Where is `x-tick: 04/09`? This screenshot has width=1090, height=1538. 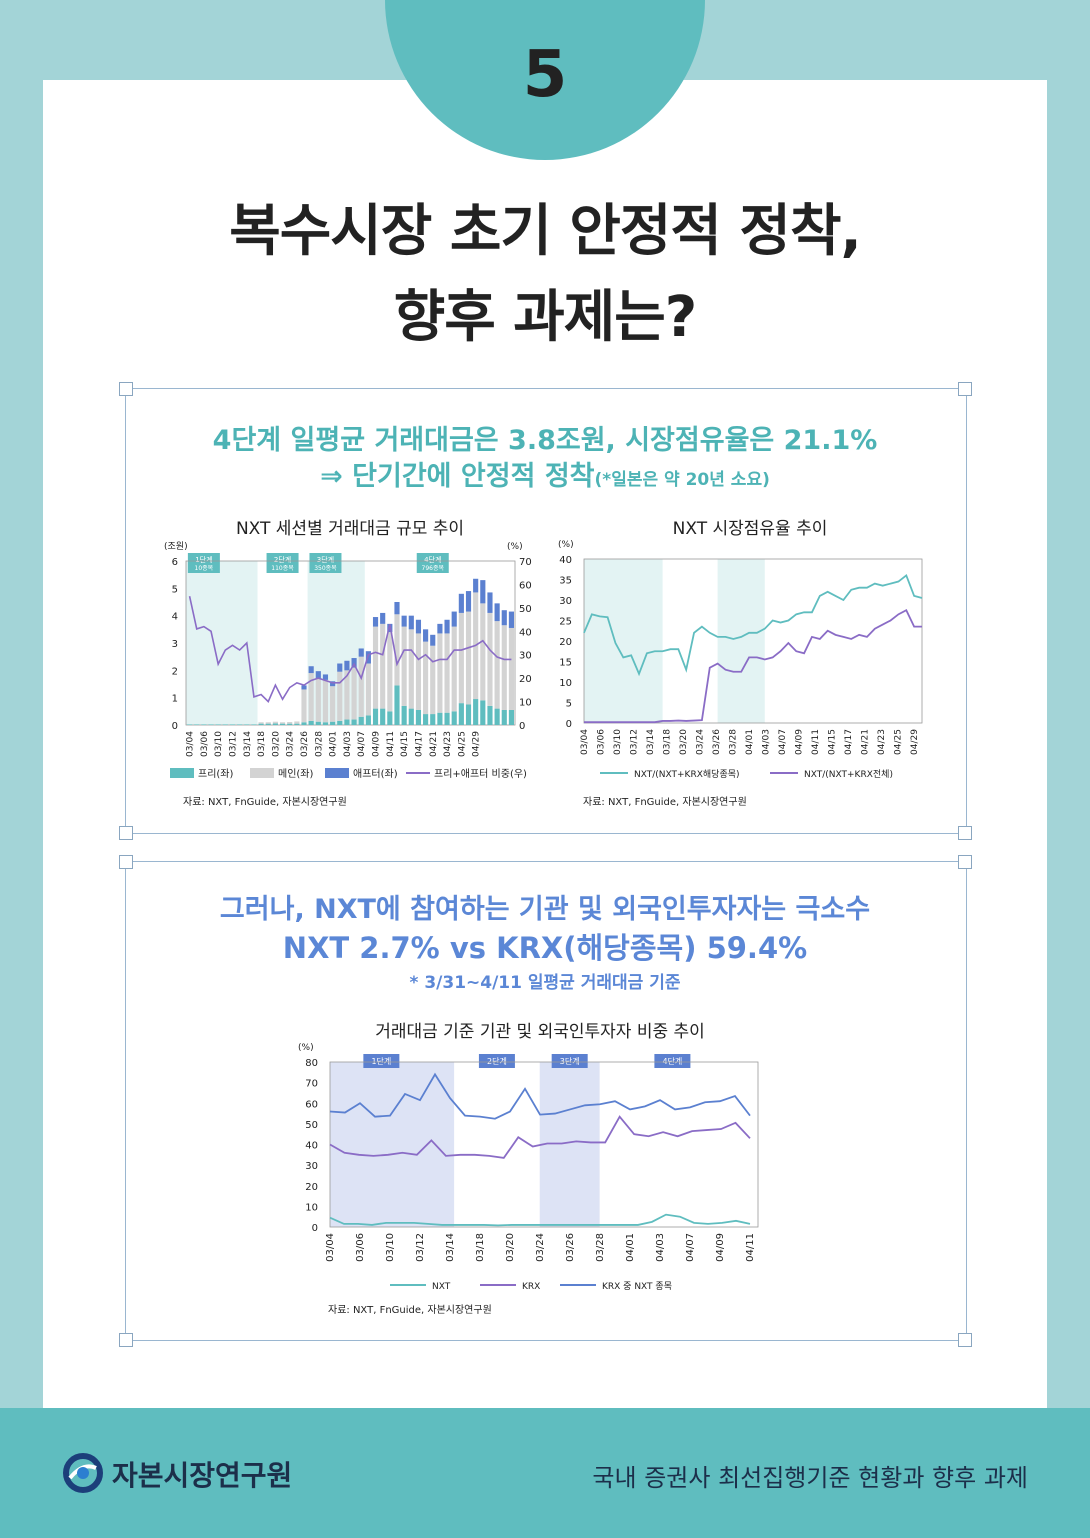 x-tick: 04/09 is located at coordinates (799, 742).